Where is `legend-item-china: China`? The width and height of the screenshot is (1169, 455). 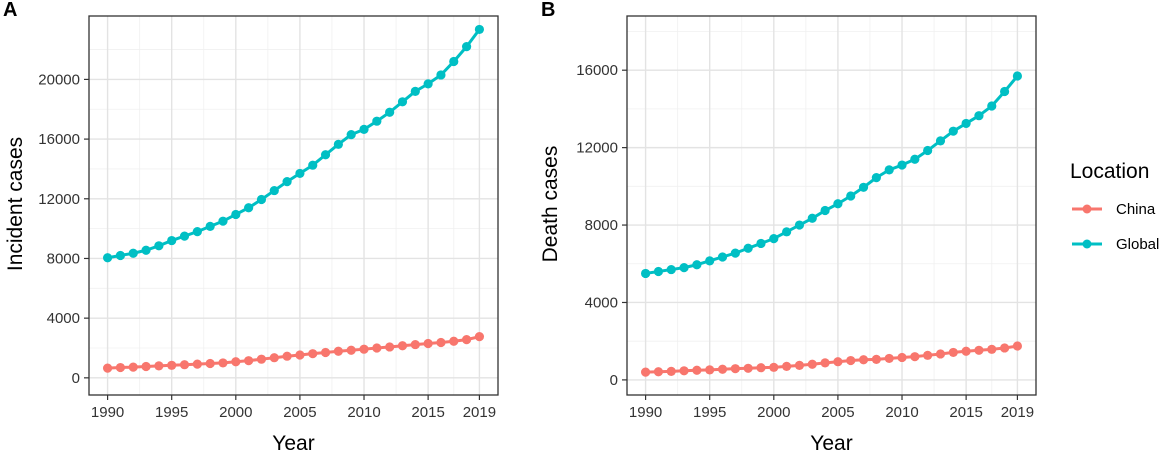 legend-item-china: China is located at coordinates (1114, 209).